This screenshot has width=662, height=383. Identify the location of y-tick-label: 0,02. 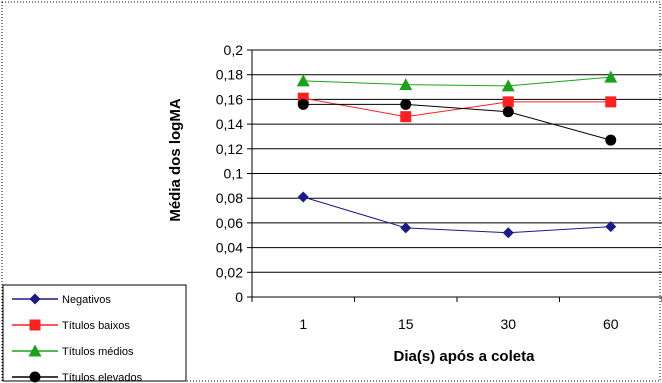
(229, 272).